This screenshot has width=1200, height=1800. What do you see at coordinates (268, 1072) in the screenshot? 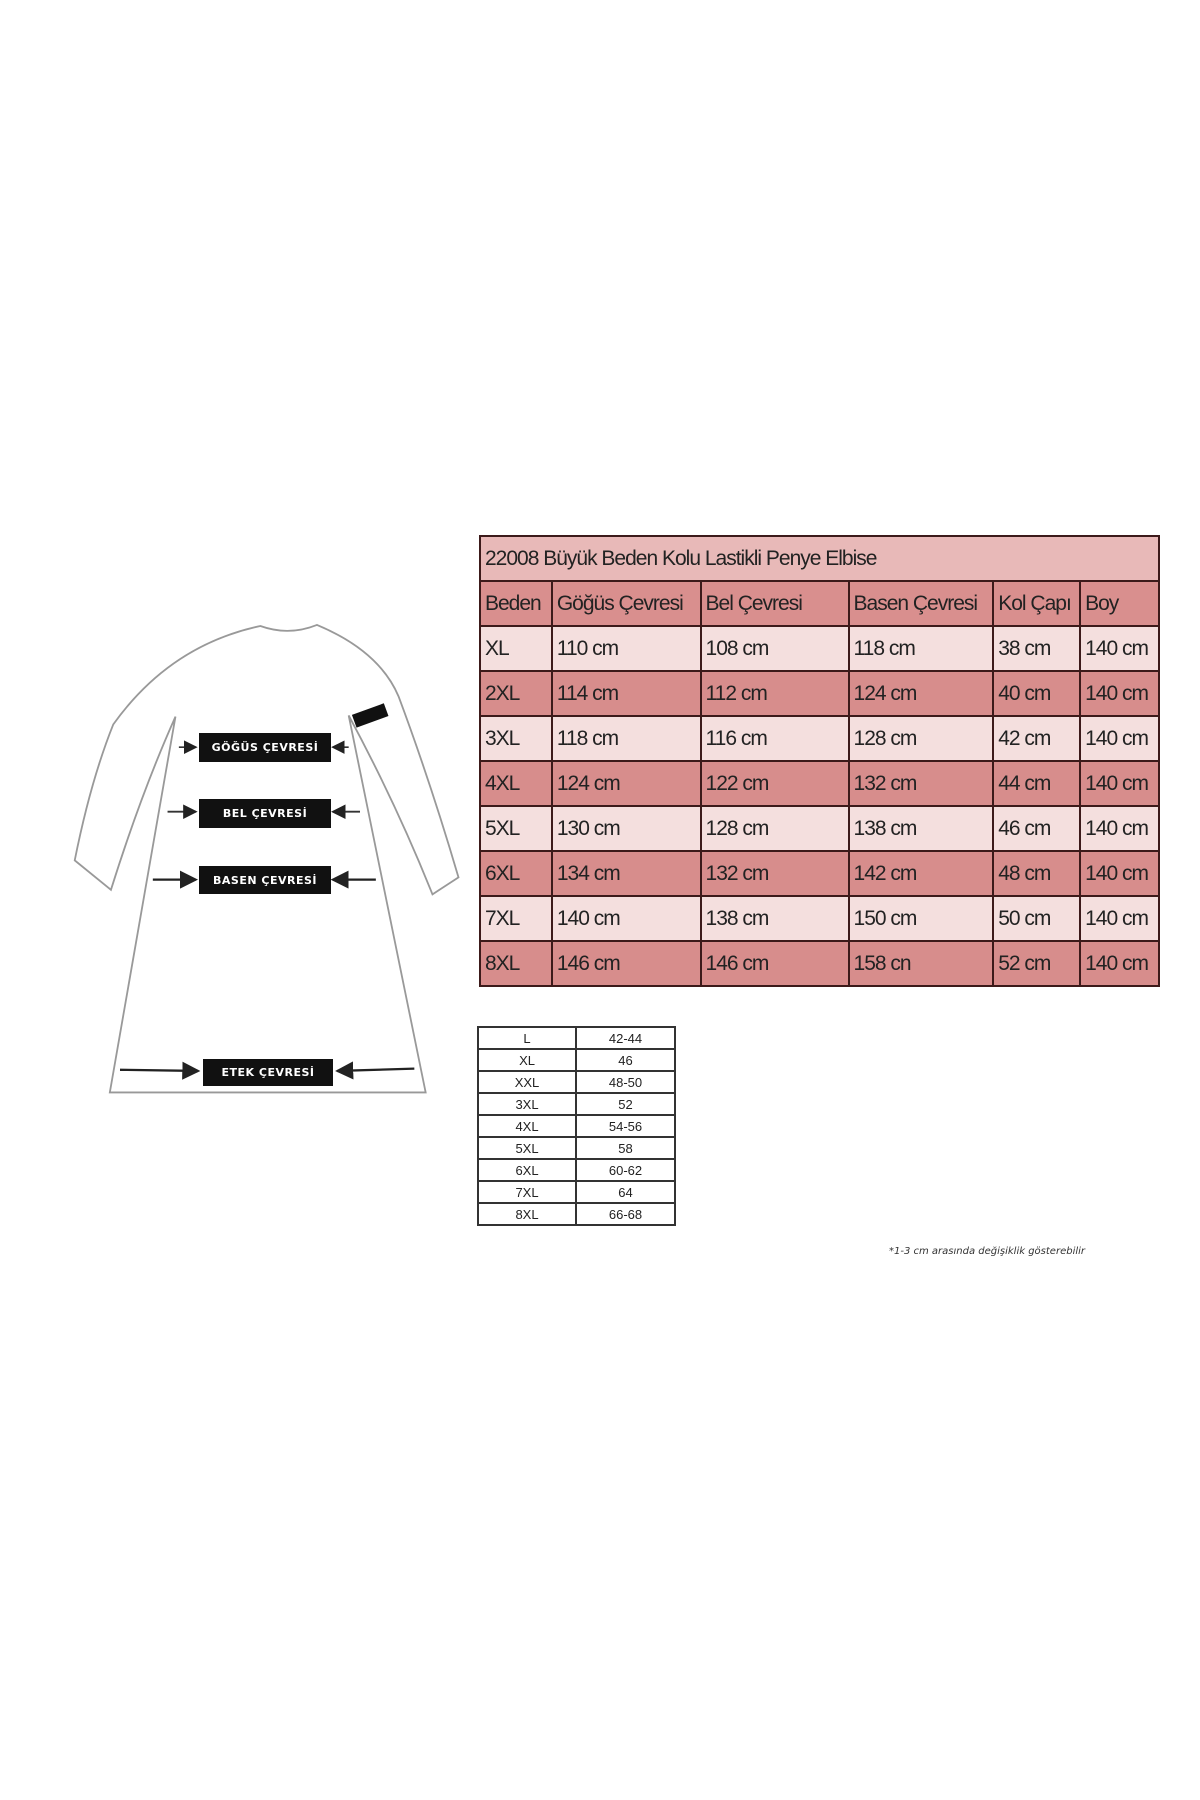
I see `hem-label: ETEK ÇEVRESİ` at bounding box center [268, 1072].